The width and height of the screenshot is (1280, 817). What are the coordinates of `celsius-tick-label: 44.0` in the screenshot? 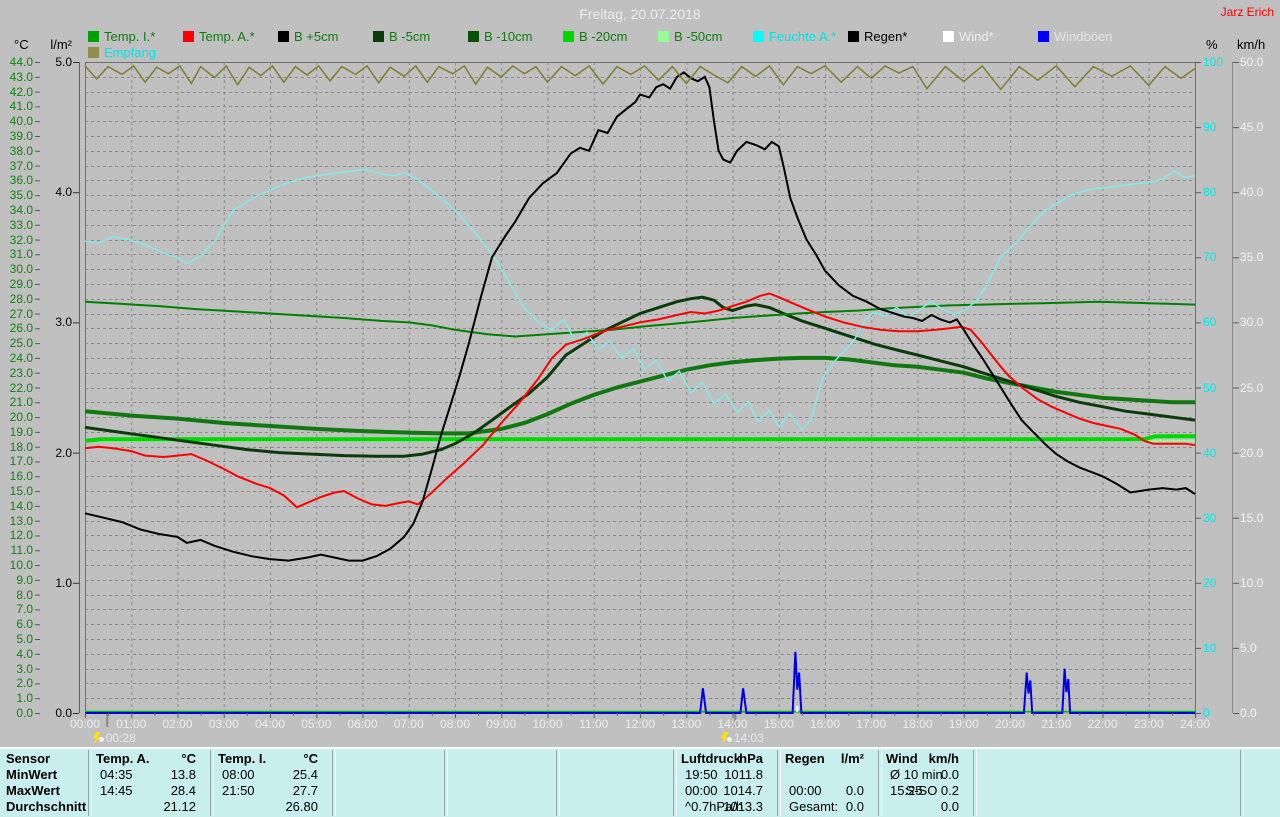 It's located at (21, 62).